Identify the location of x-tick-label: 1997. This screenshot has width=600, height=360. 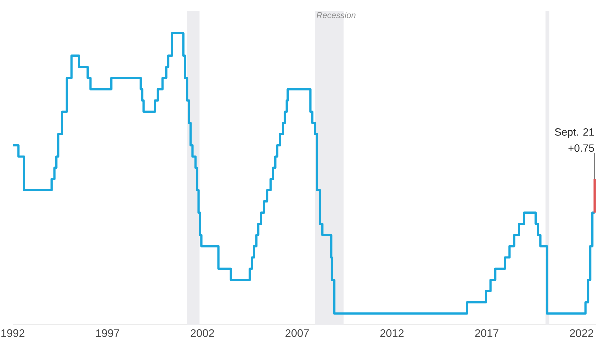
(108, 334).